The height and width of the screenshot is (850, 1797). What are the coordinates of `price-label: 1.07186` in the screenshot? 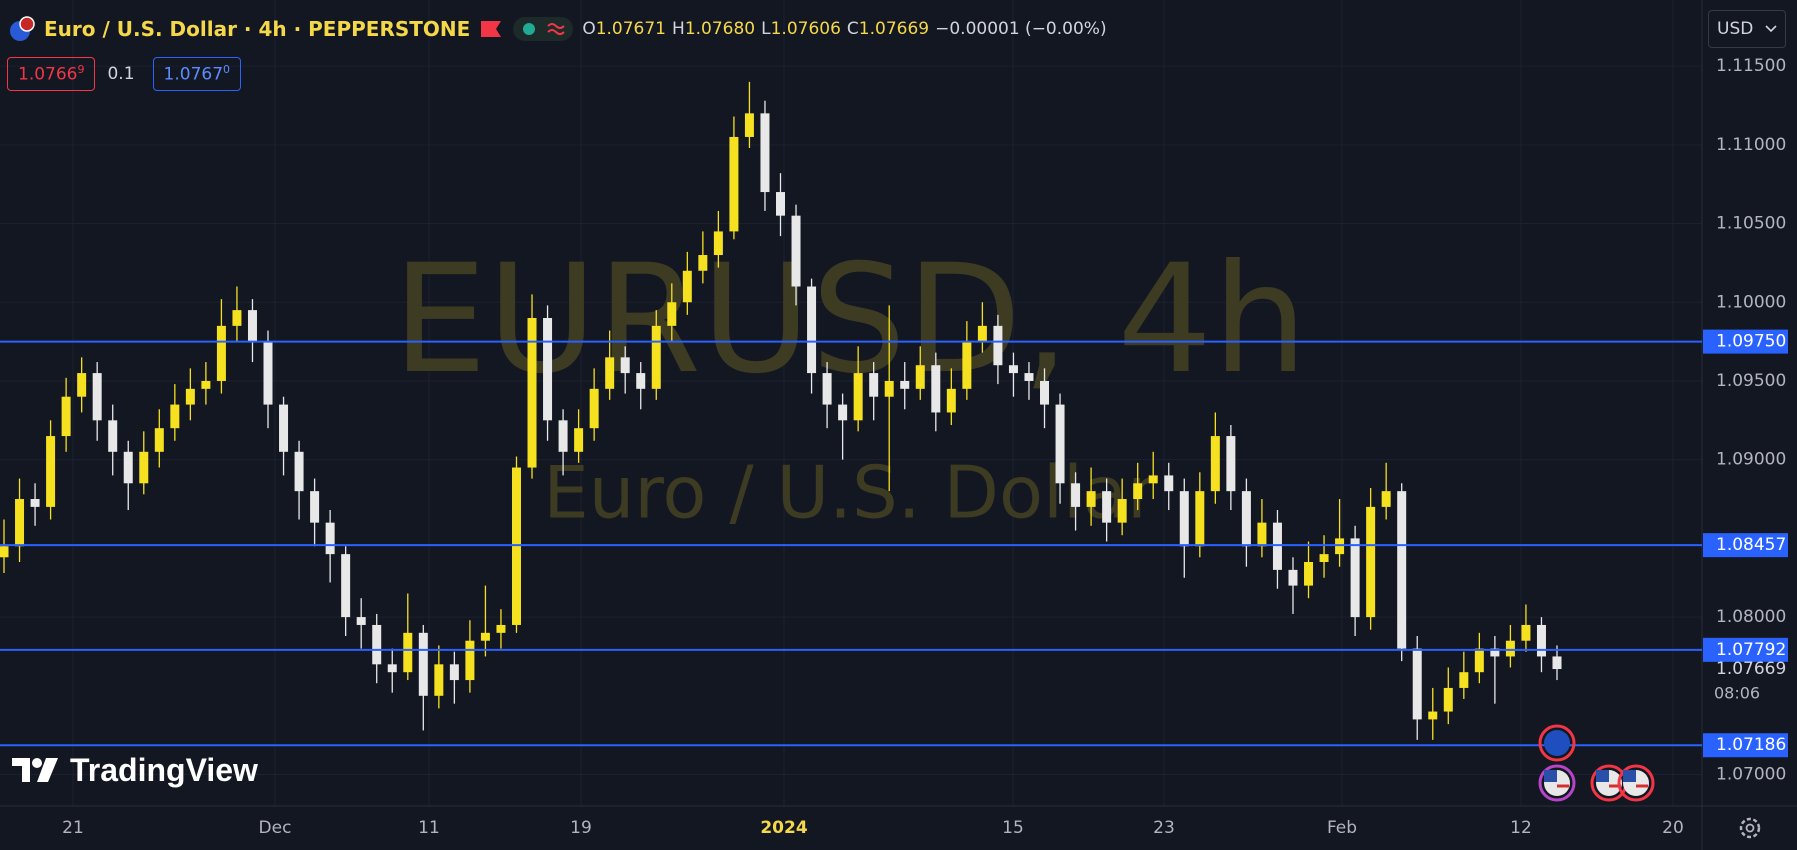 It's located at (1751, 745).